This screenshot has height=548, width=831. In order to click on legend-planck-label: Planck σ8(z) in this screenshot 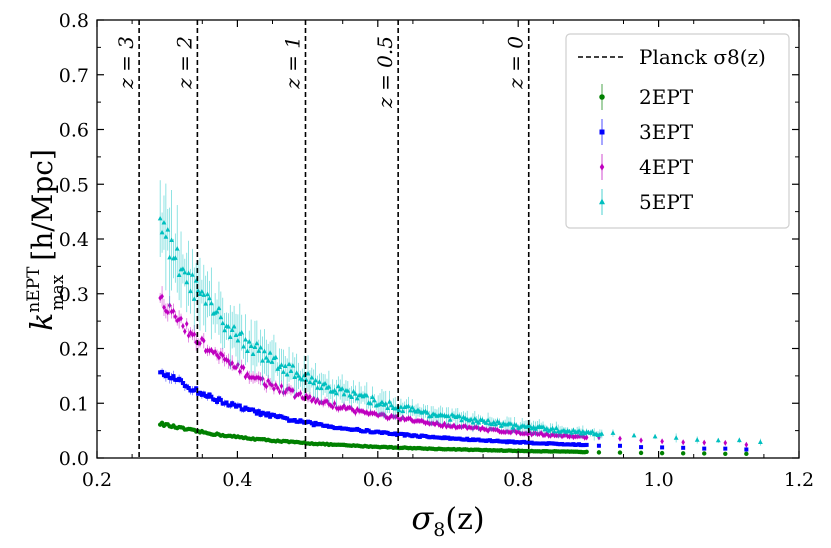, I will do `click(702, 57)`.